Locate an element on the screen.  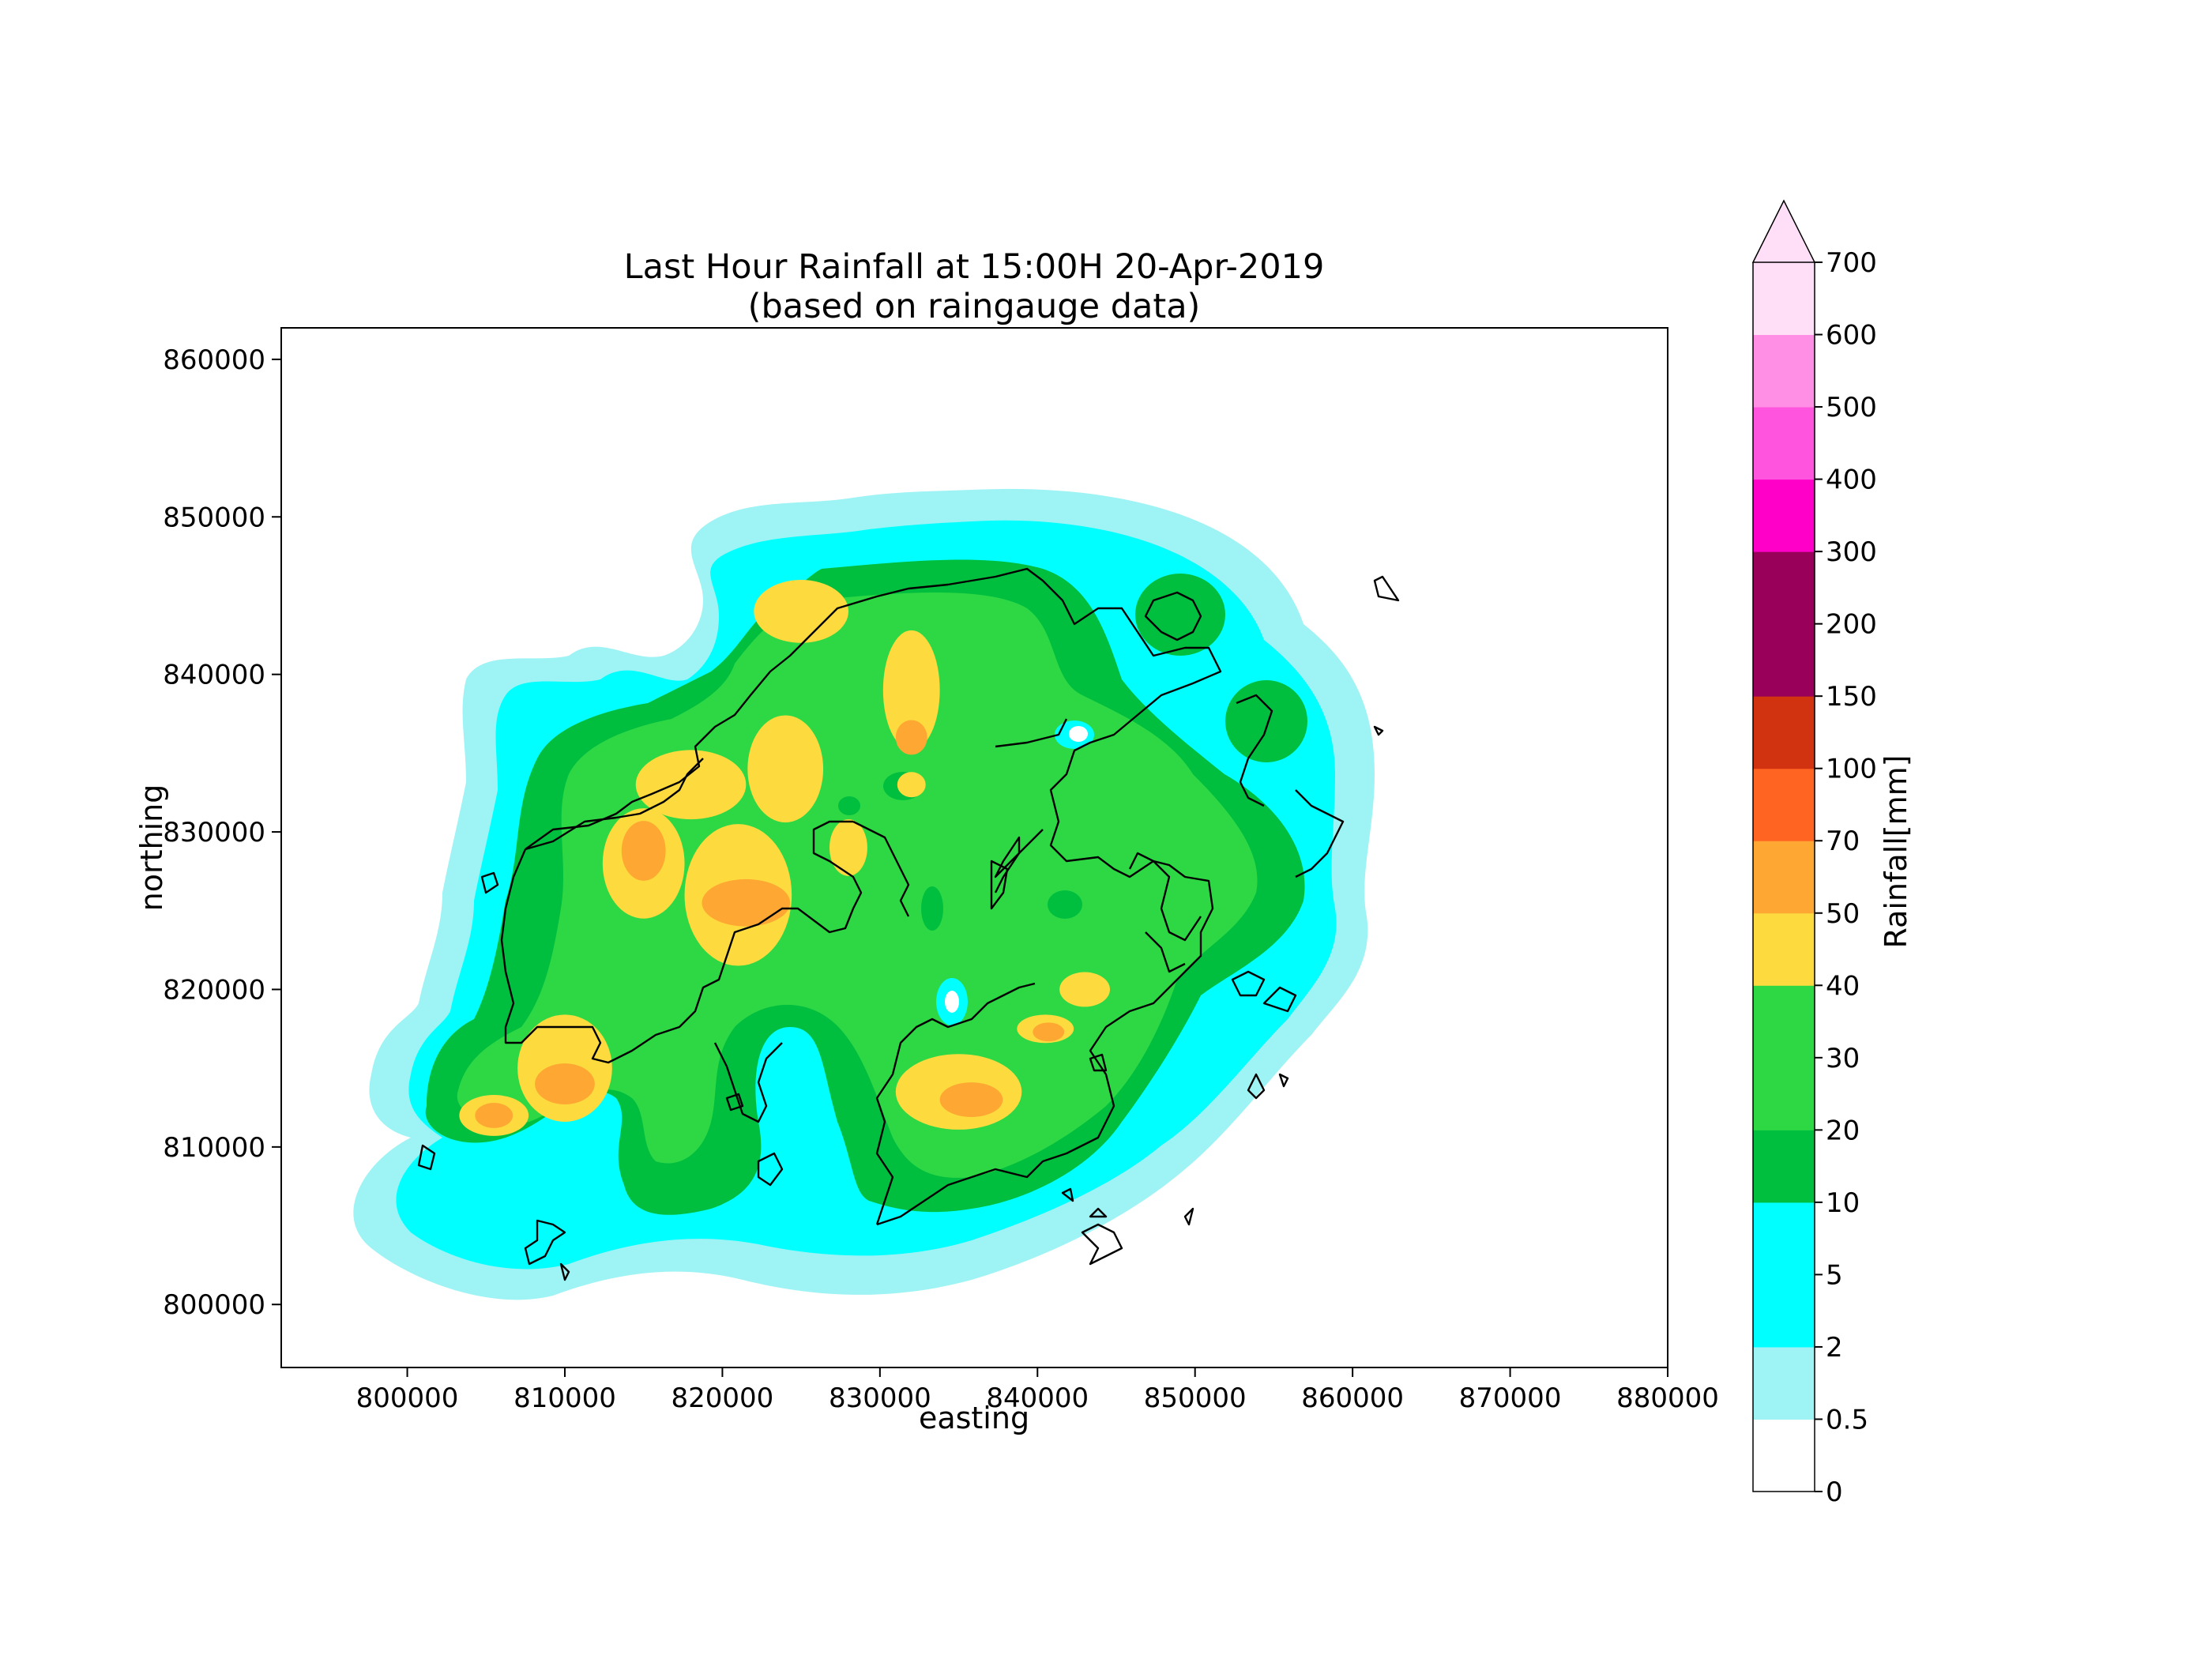
colorbar-tick-label: 70 is located at coordinates (1843, 842).